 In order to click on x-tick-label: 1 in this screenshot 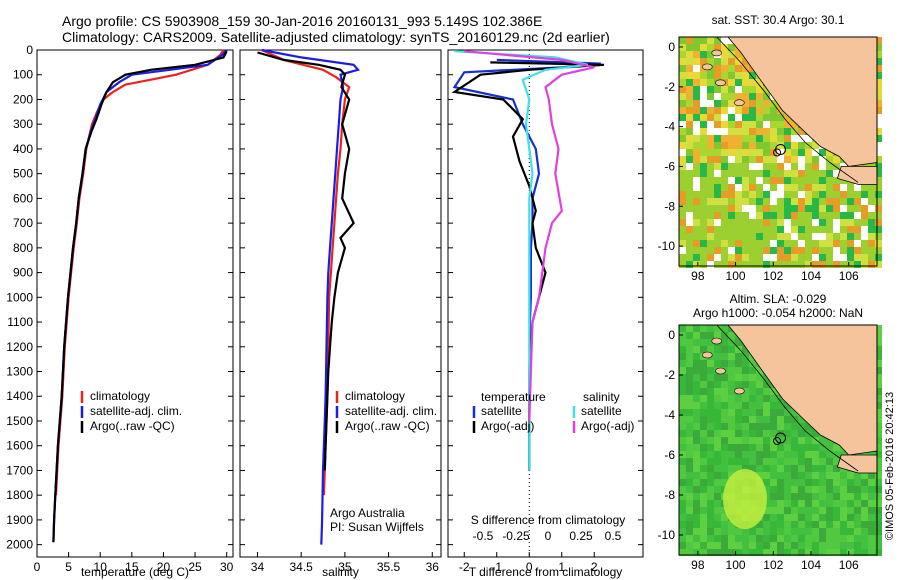, I will do `click(561, 567)`.